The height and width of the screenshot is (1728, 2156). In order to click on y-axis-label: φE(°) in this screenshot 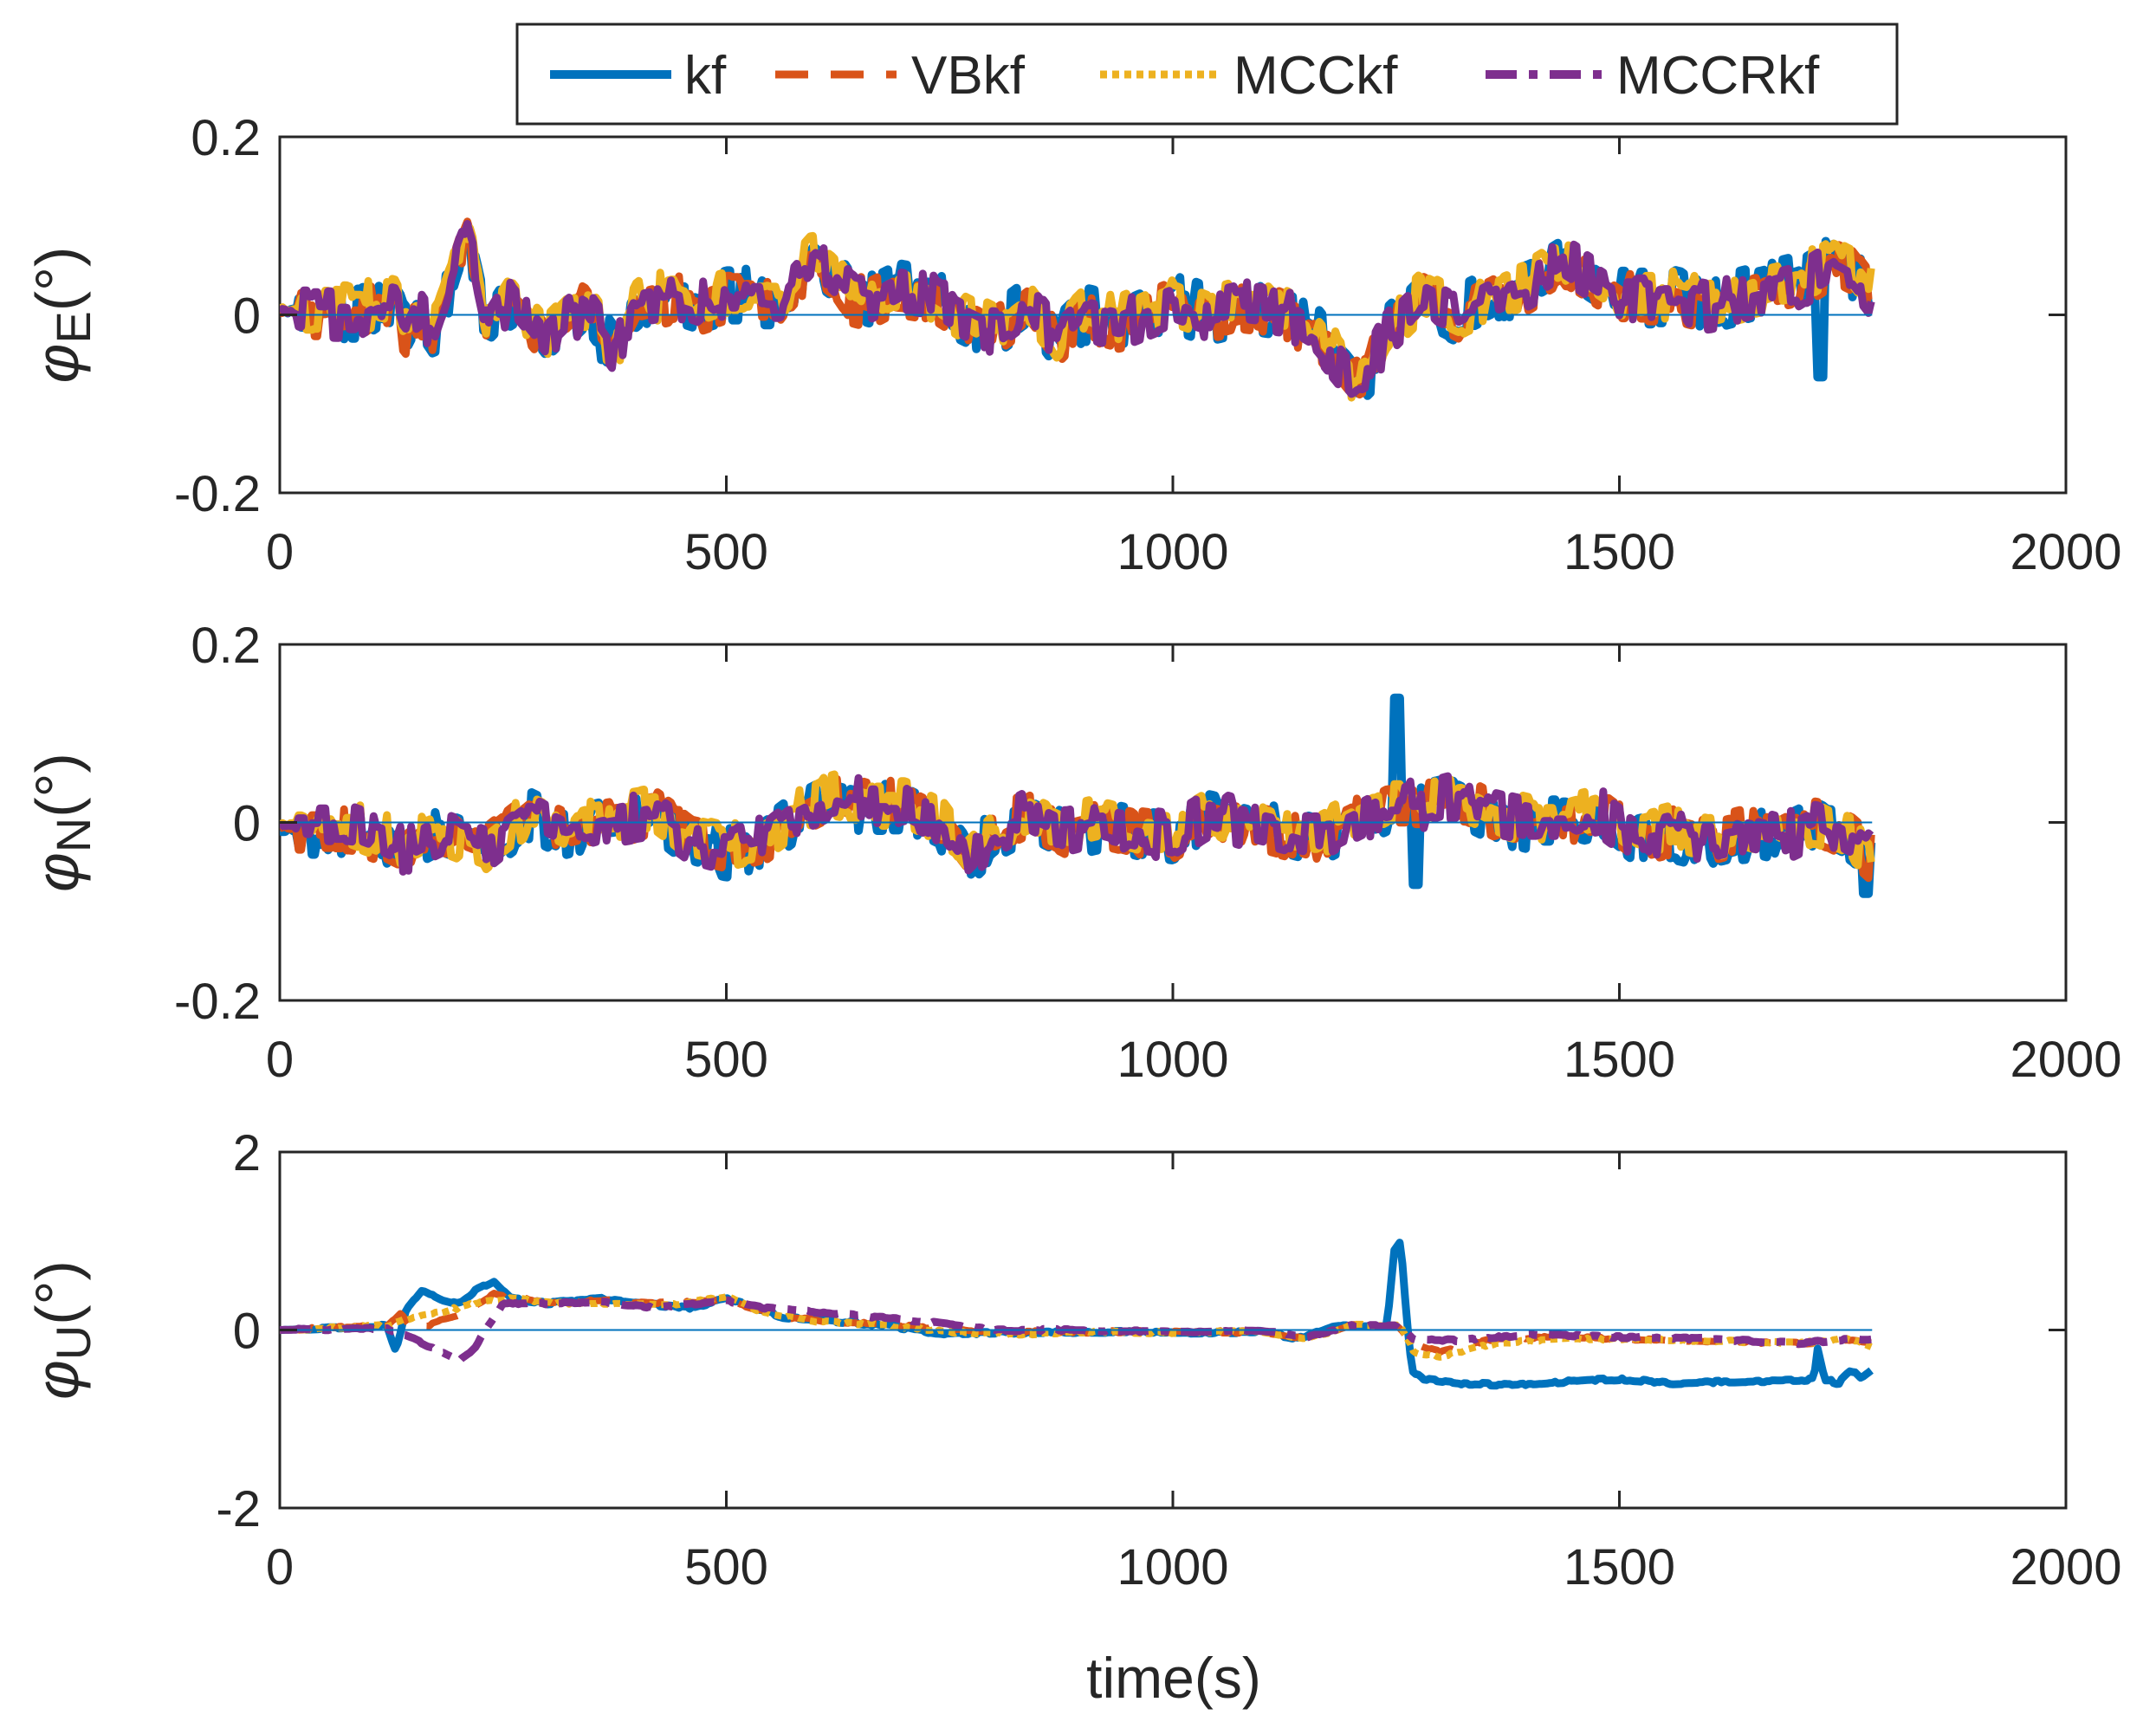, I will do `click(61, 315)`.